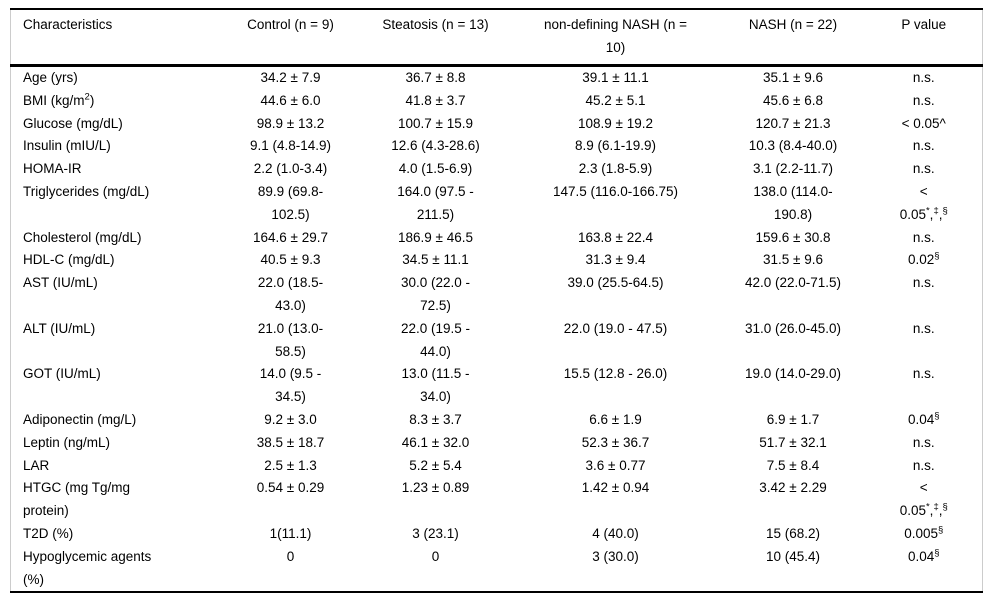 Image resolution: width=992 pixels, height=600 pixels. What do you see at coordinates (62, 374) in the screenshot?
I see `row-label: GOT (IU/mL)` at bounding box center [62, 374].